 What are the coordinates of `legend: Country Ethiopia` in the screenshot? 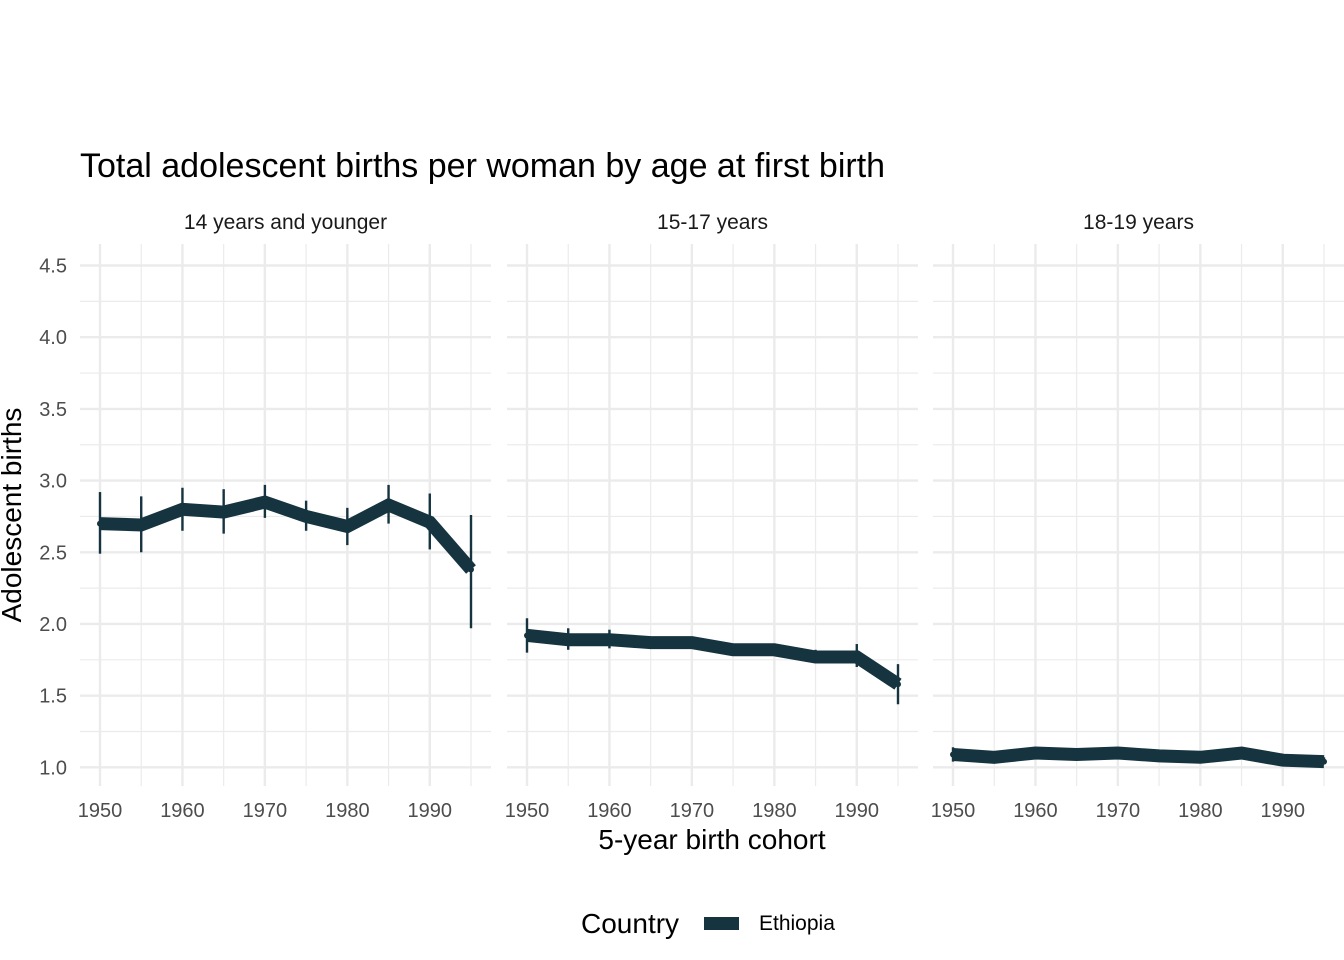 It's located at (708, 923).